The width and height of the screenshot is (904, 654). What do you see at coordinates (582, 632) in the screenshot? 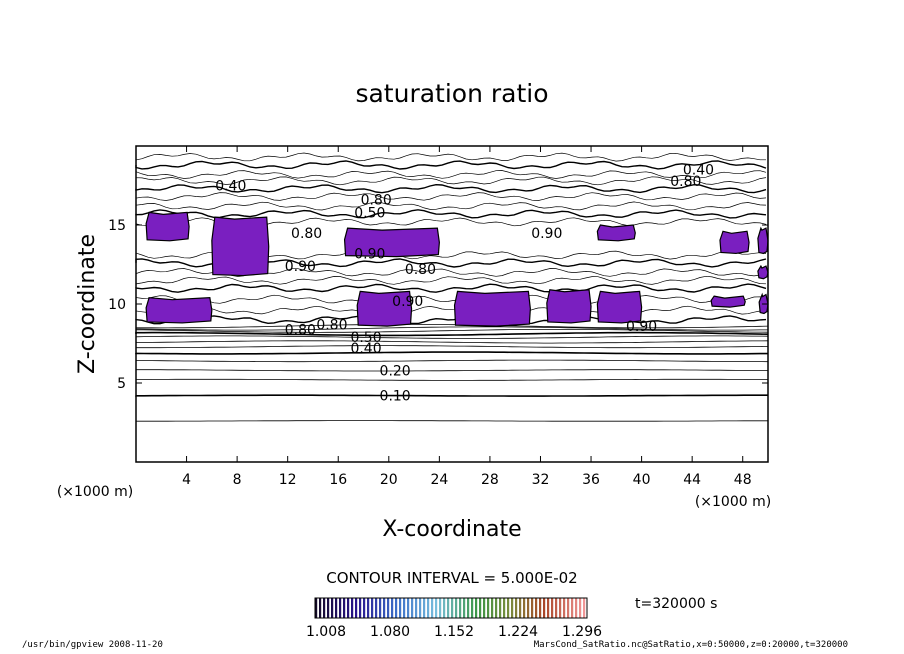
I see `colorbar-tick-label: 1.296` at bounding box center [582, 632].